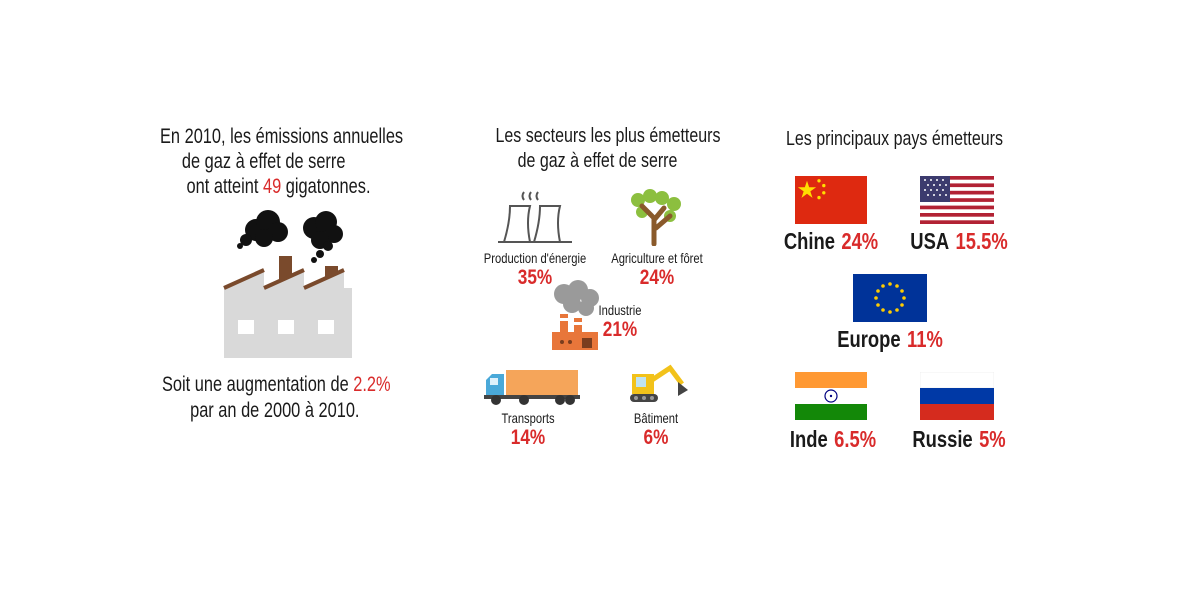  I want to click on country-usa: USA 15.5%, so click(959, 241).